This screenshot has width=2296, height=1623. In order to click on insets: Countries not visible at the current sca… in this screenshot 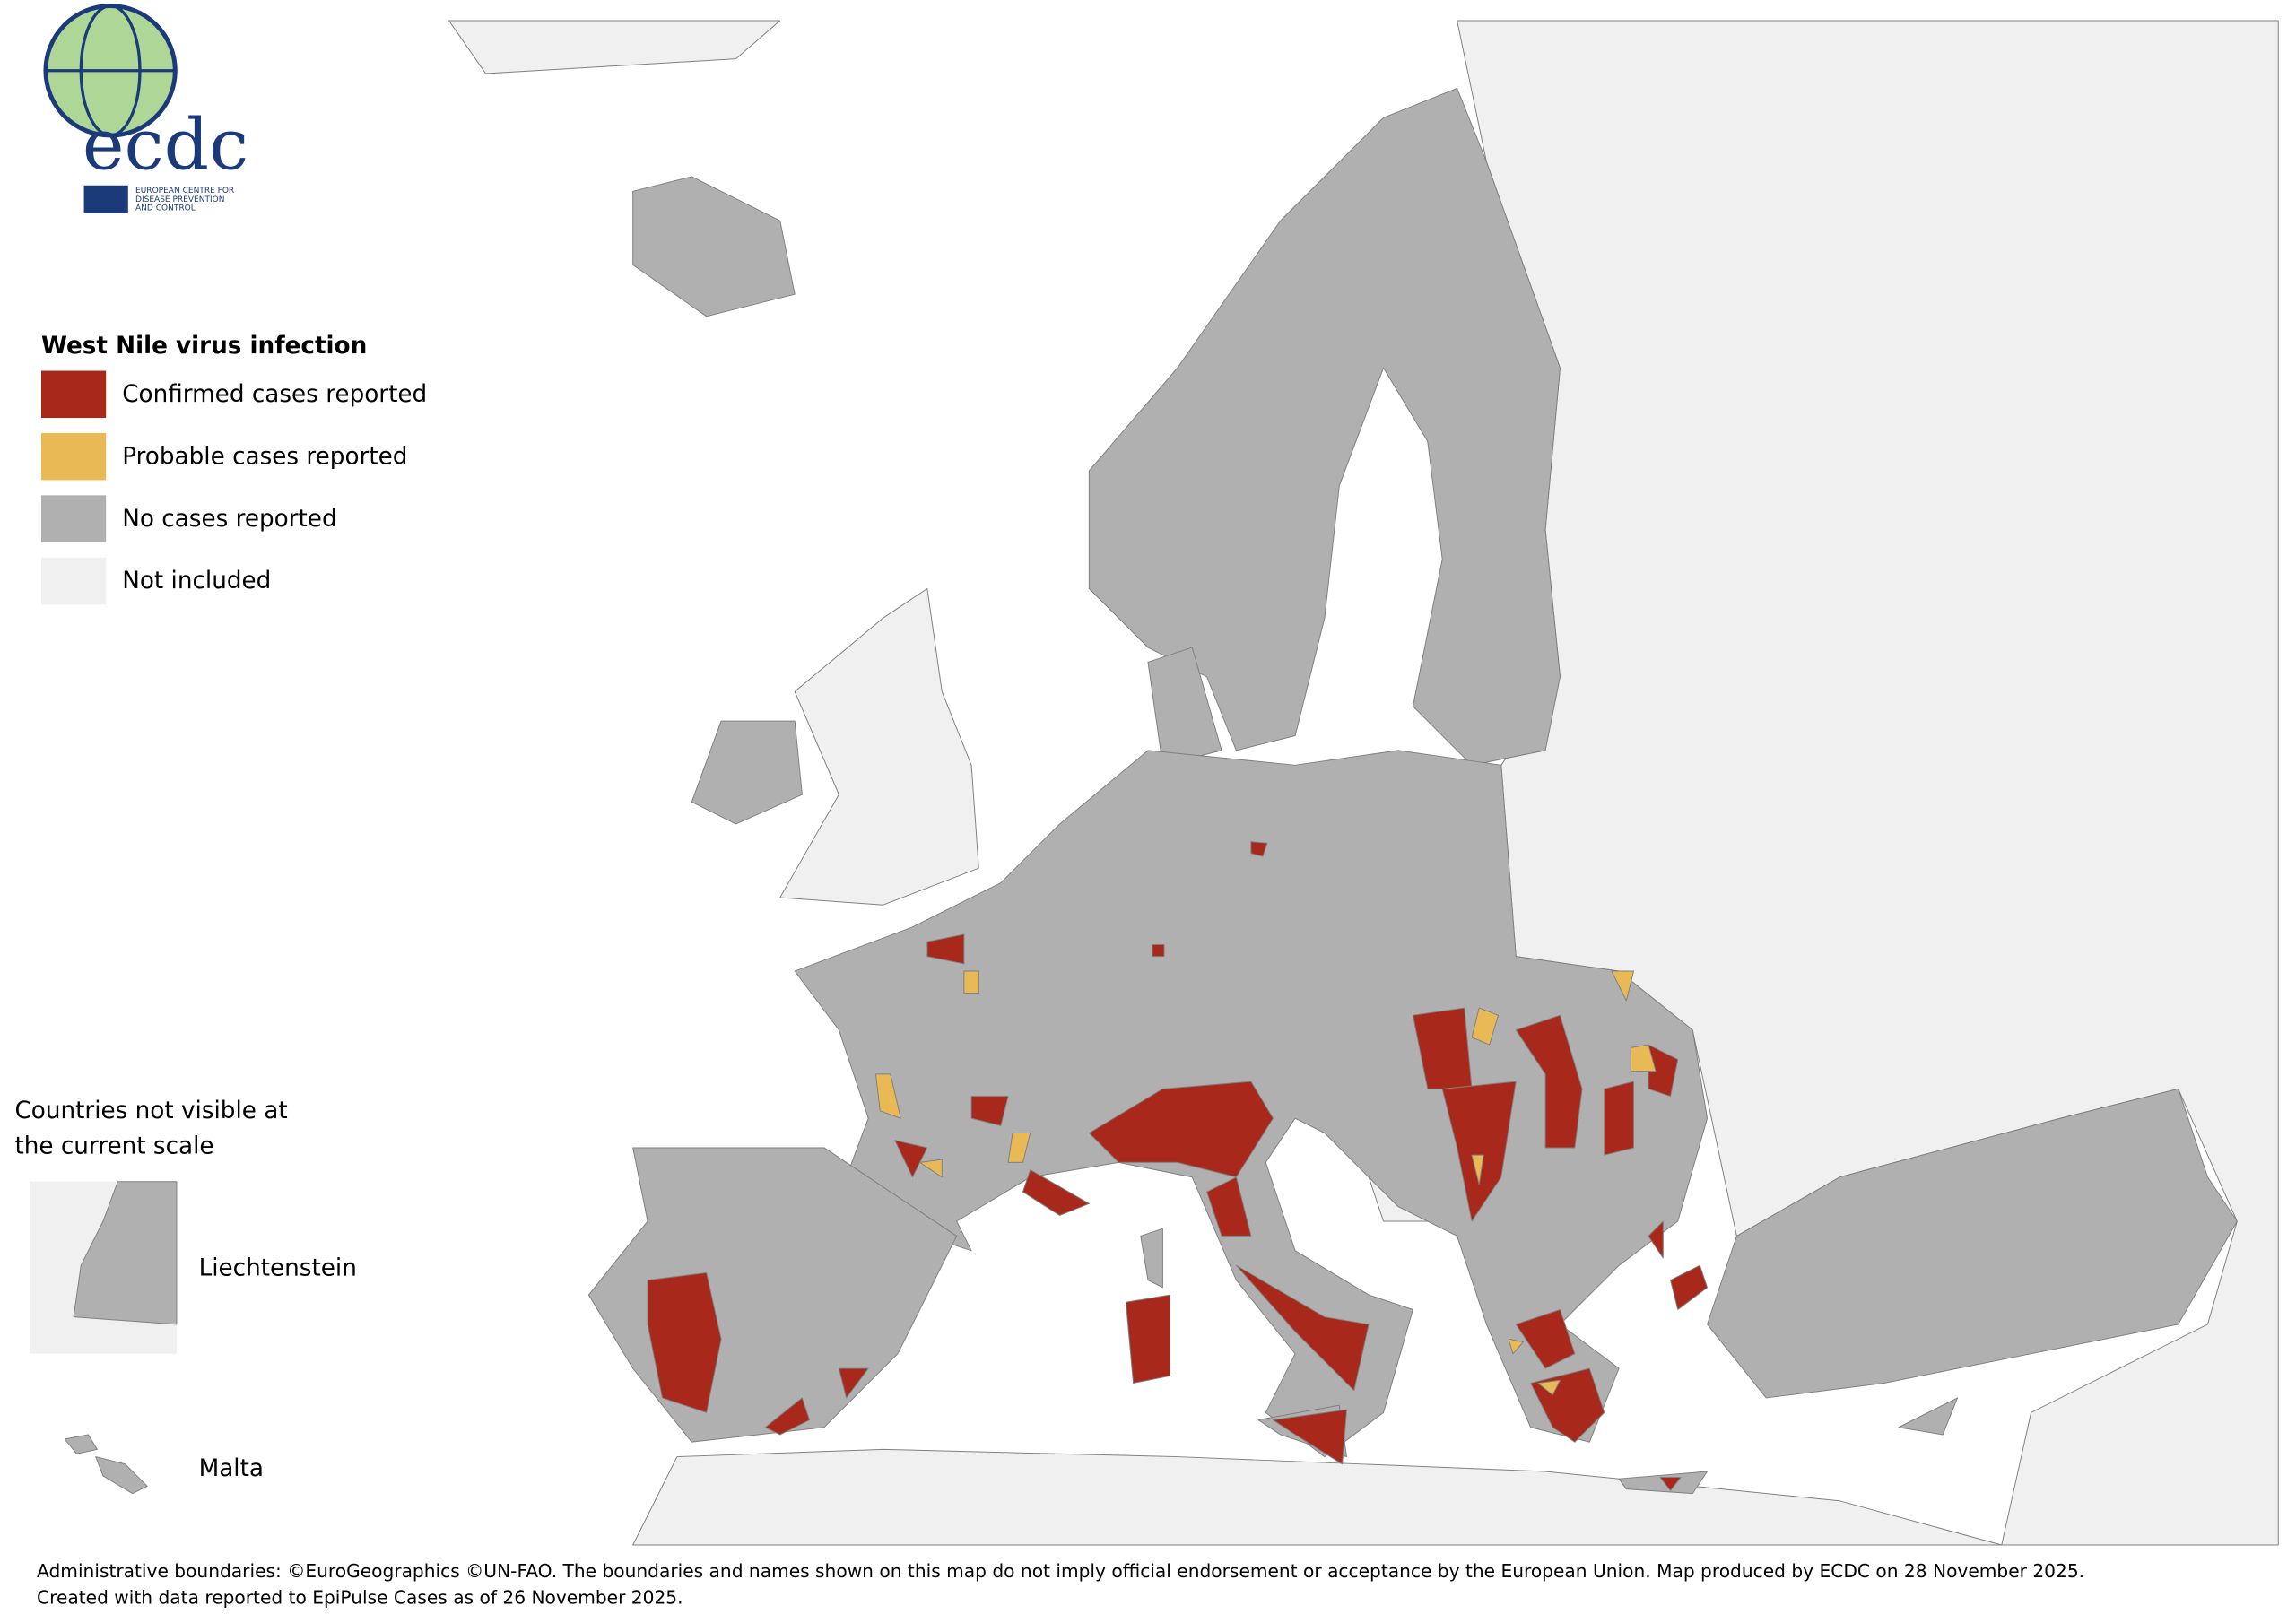, I will do `click(185, 1296)`.